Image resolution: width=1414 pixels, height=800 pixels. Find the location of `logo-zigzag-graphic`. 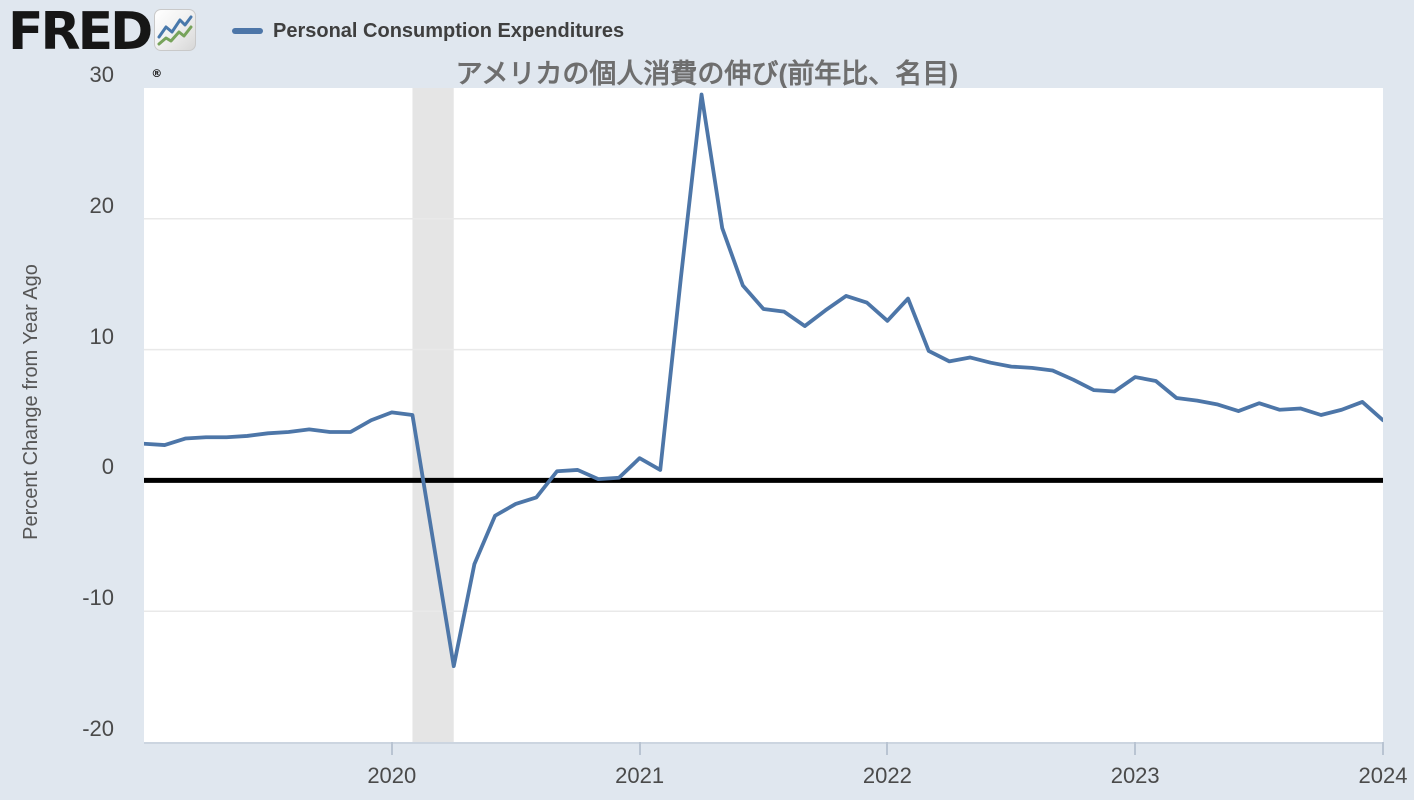

logo-zigzag-graphic is located at coordinates (175, 30).